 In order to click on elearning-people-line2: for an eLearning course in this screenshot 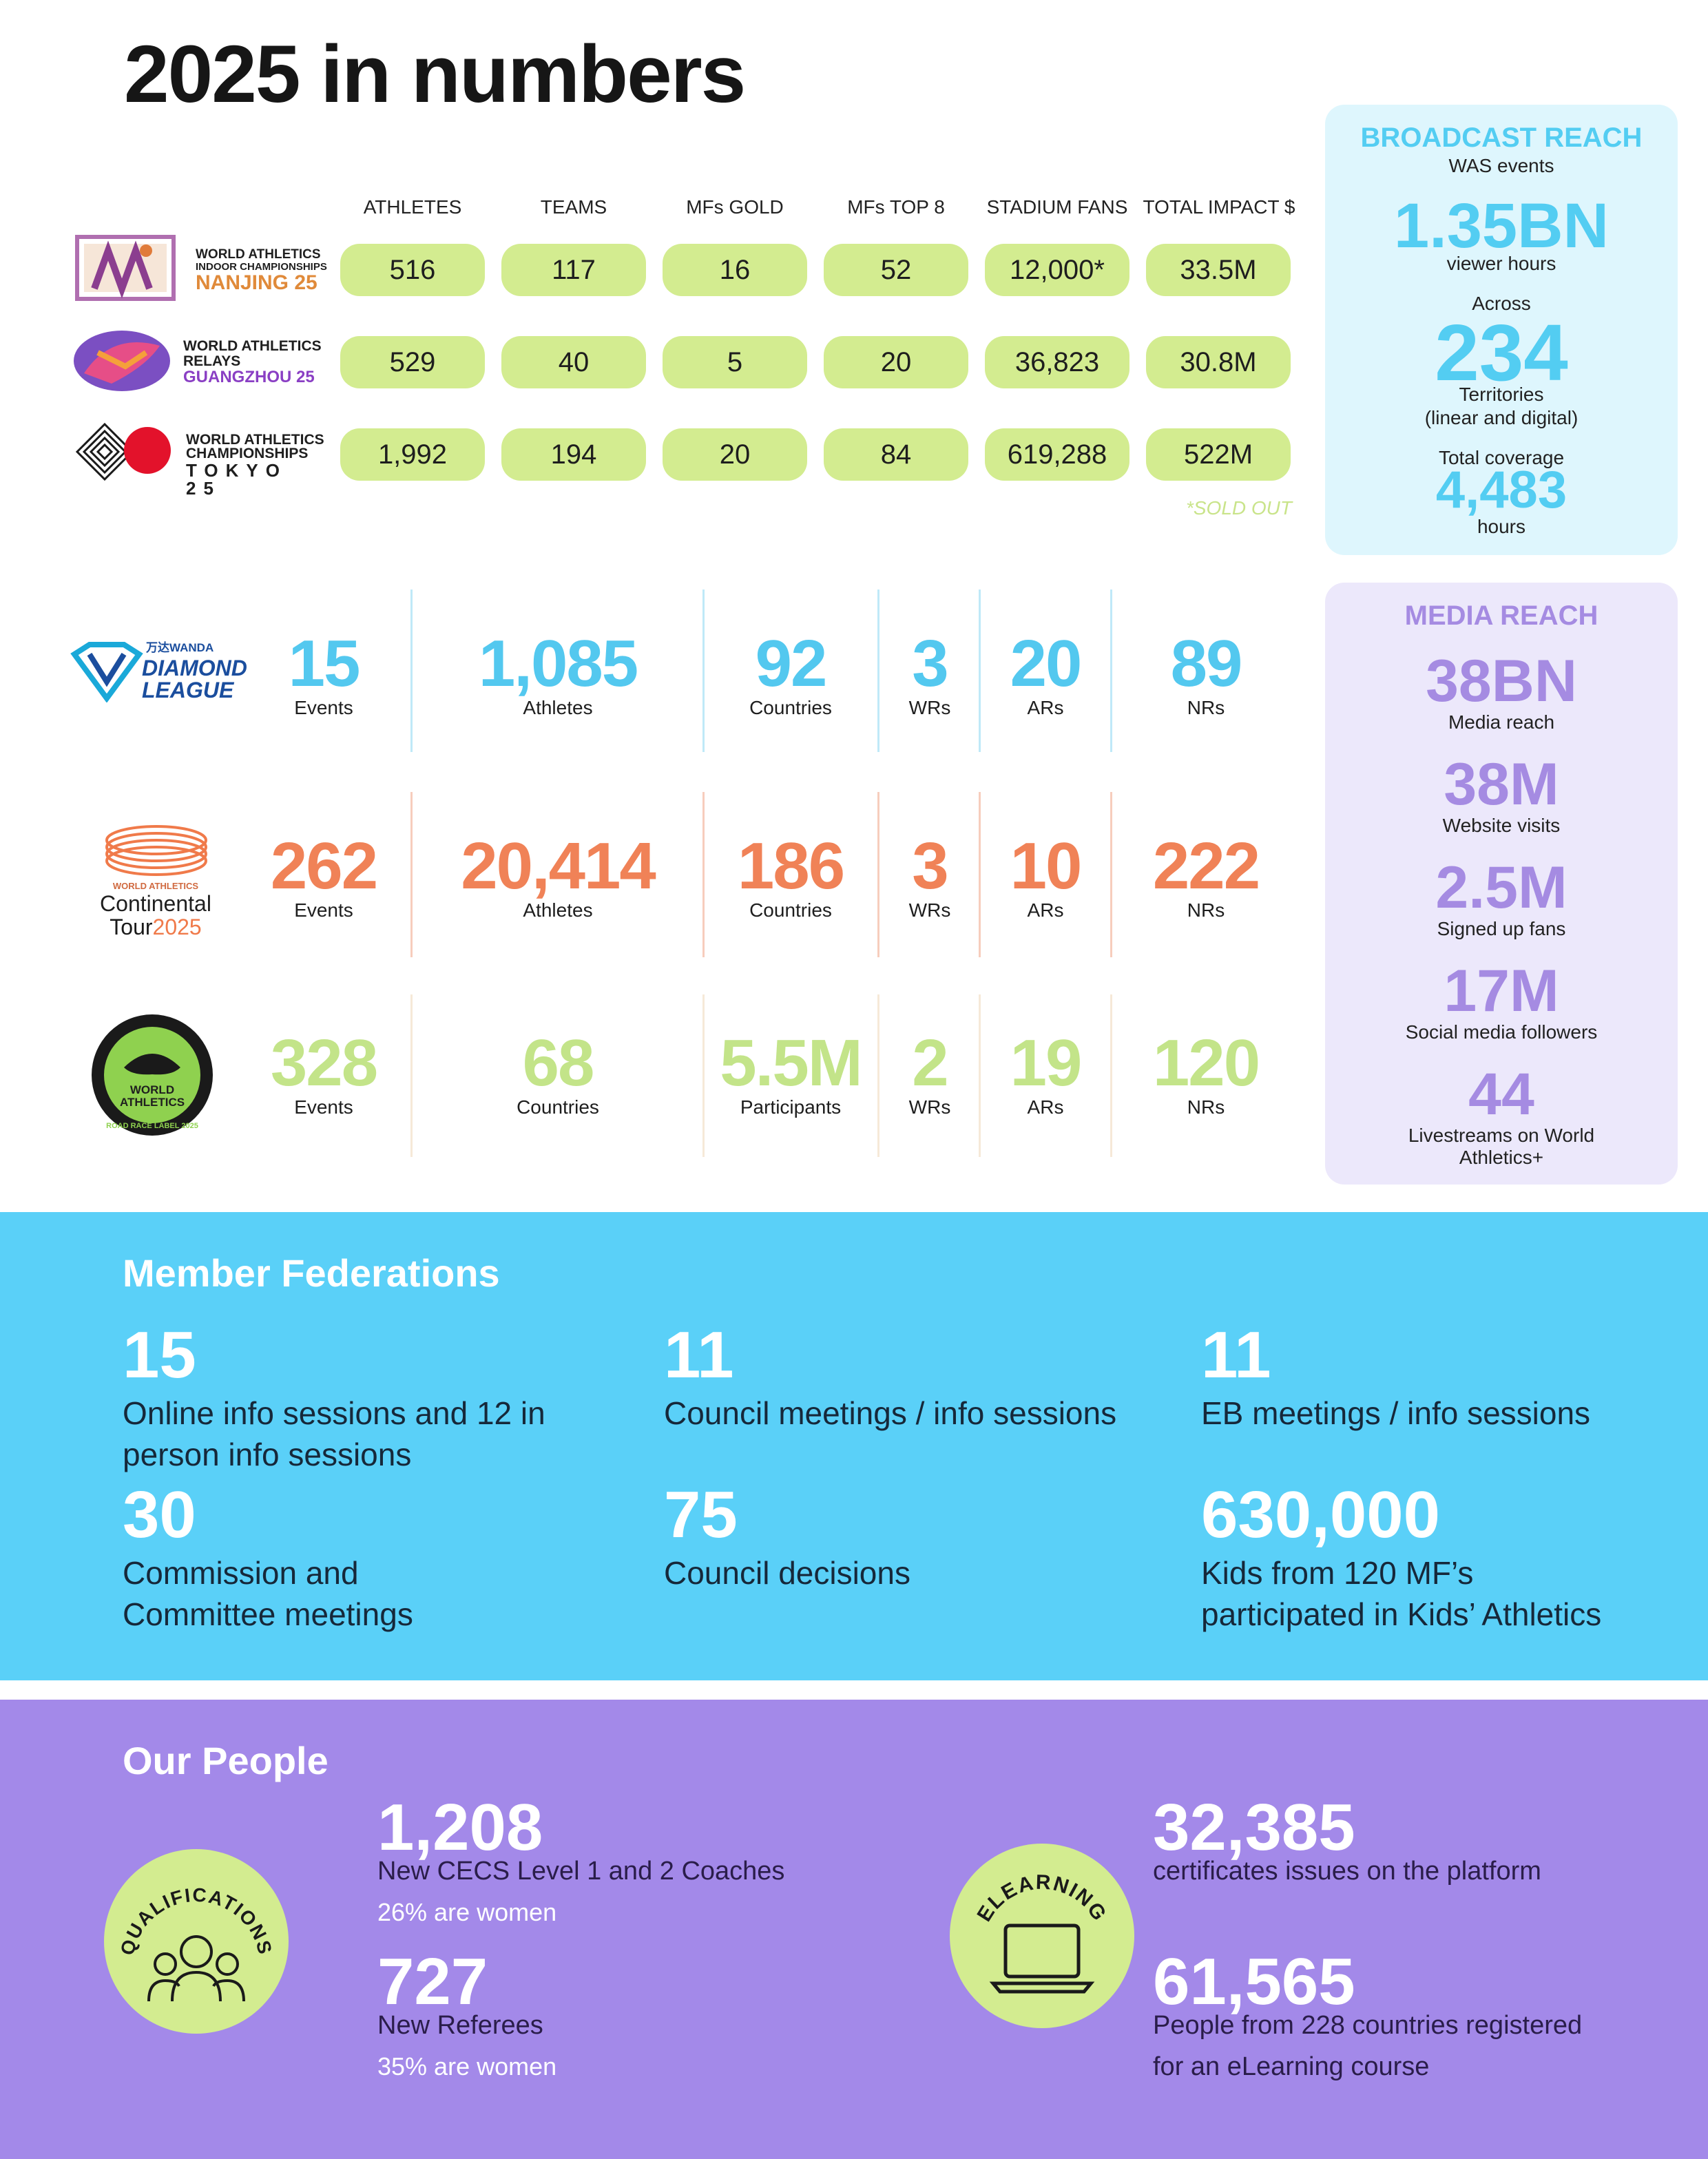, I will do `click(1291, 2066)`.